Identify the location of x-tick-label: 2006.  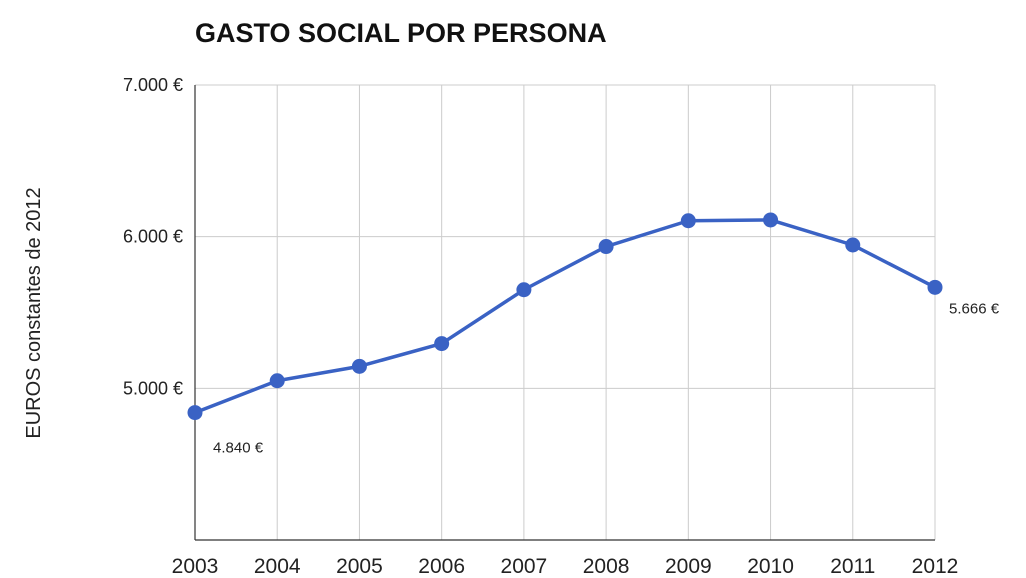
(441, 566).